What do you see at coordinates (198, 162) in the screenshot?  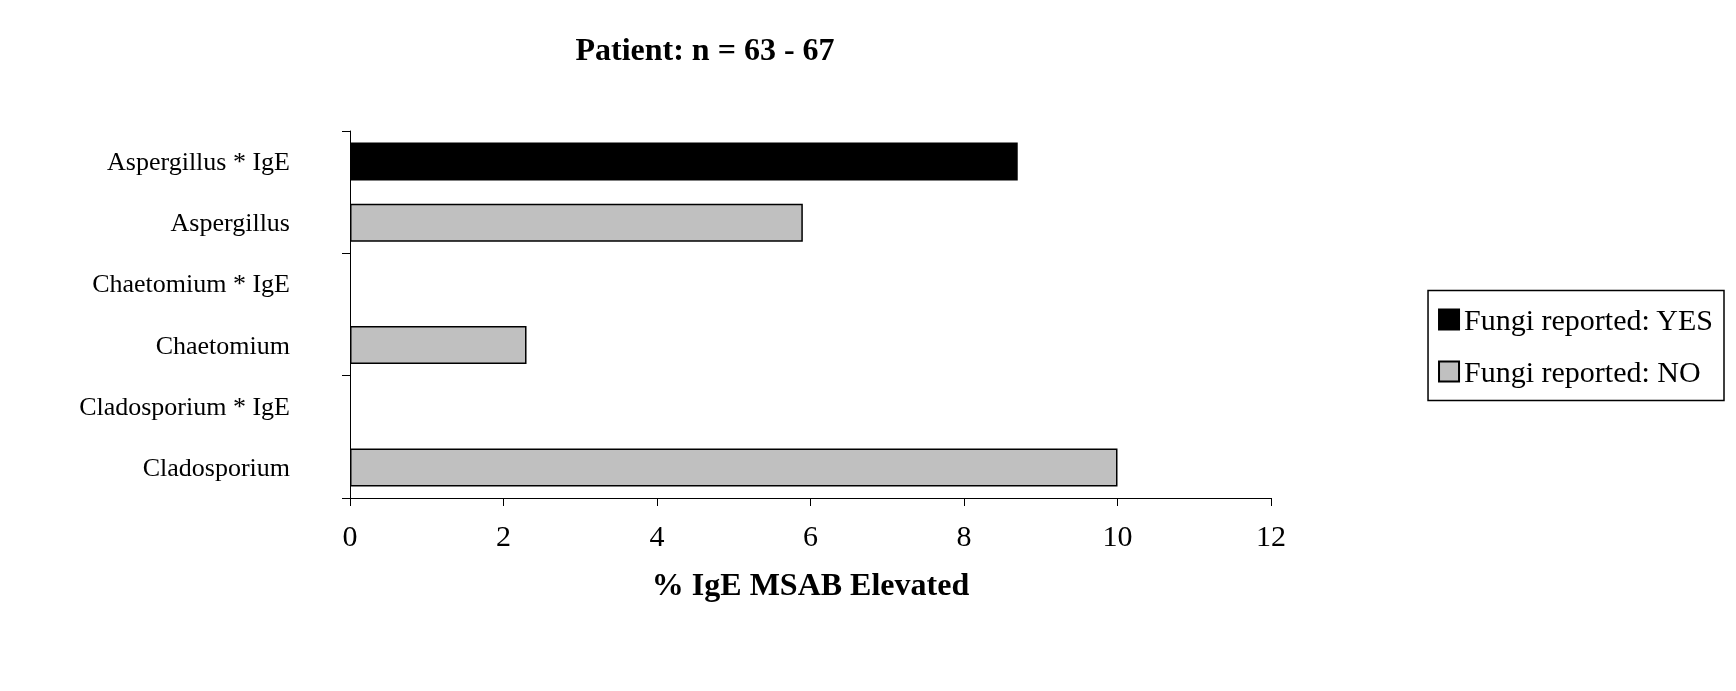 I see `y-tick-label: Aspergillus * IgE` at bounding box center [198, 162].